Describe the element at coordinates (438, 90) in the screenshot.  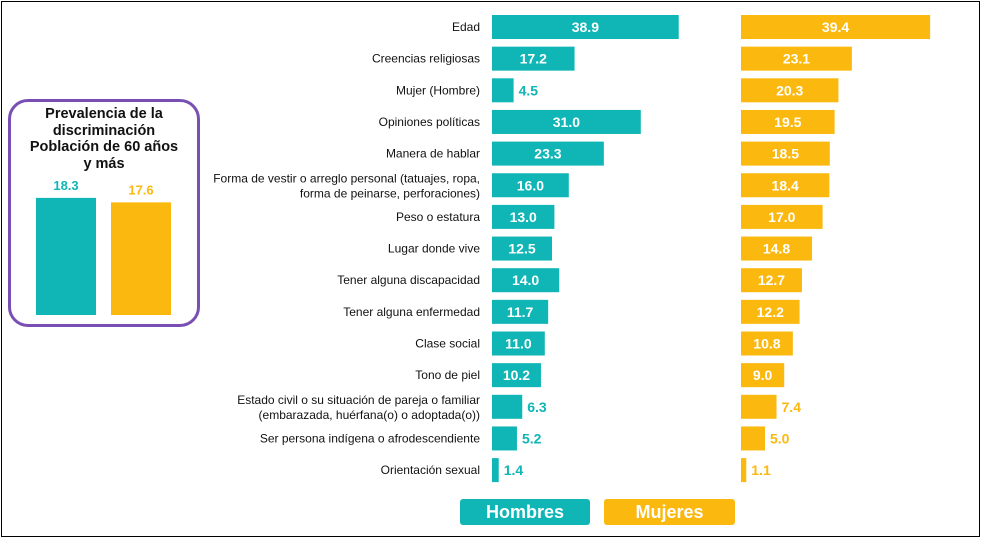
I see `category-label: Mujer (Hombre)` at that location.